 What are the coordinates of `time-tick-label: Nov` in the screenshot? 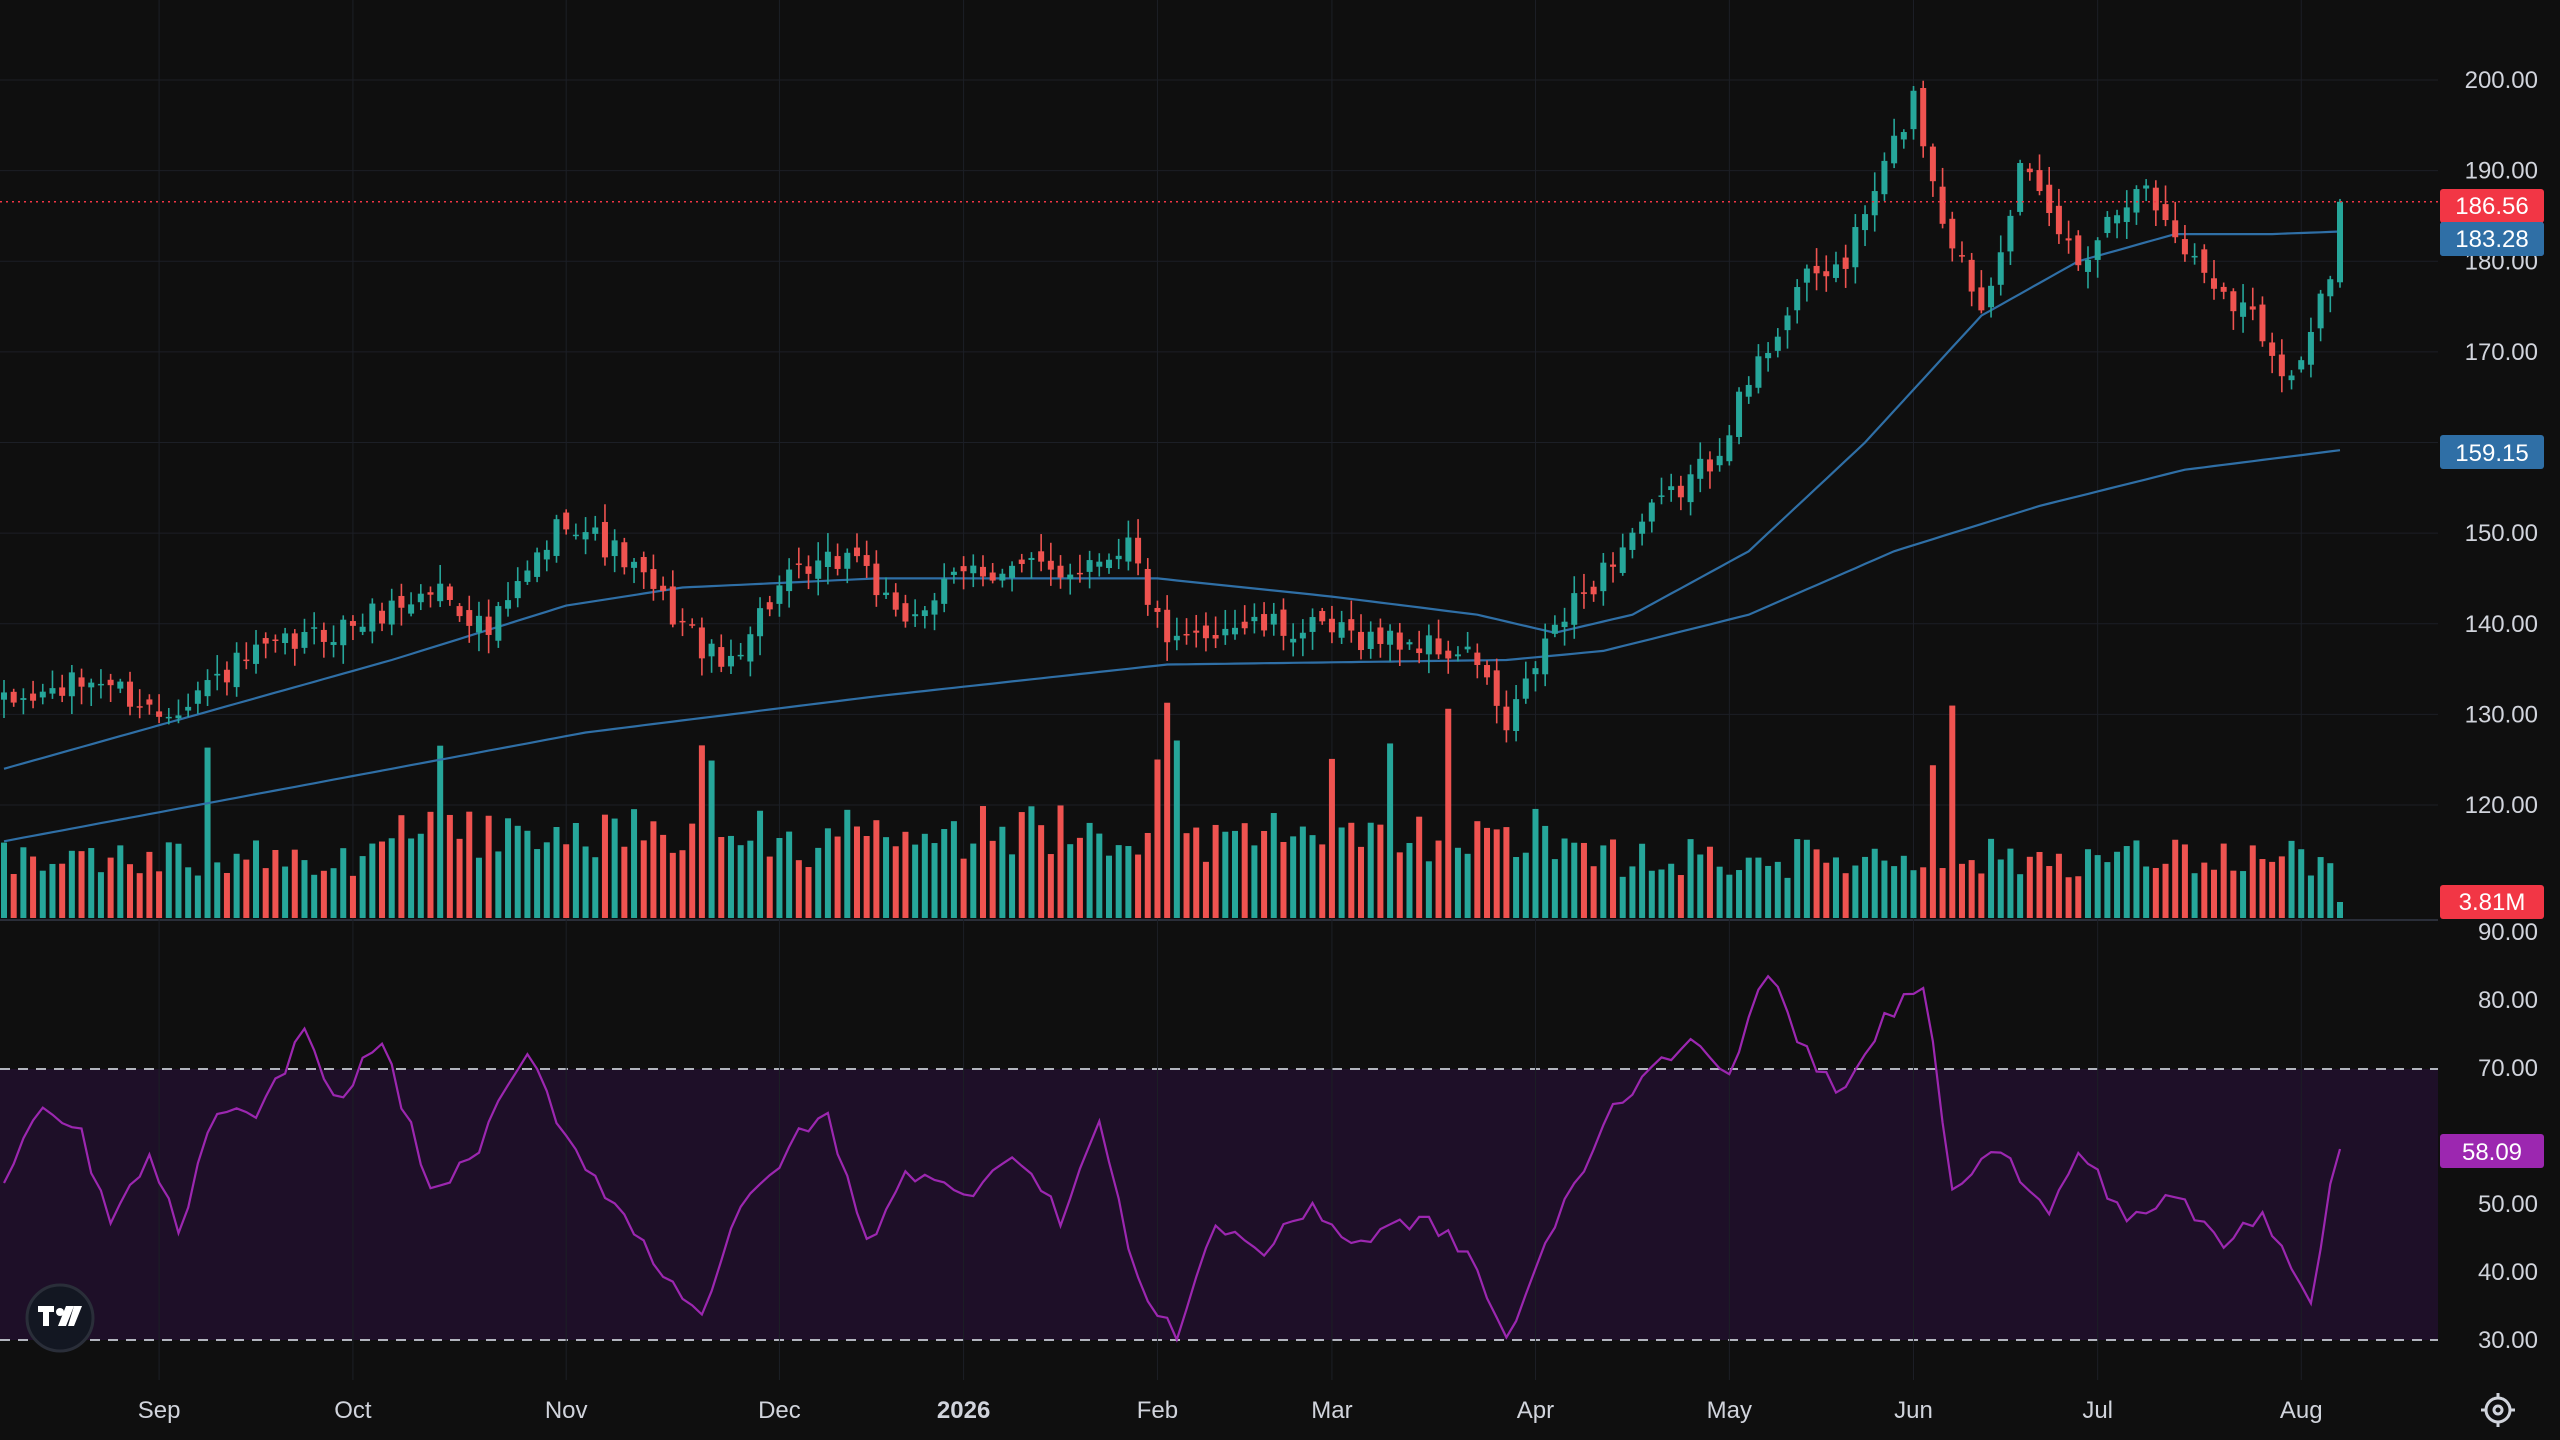 It's located at (566, 1410).